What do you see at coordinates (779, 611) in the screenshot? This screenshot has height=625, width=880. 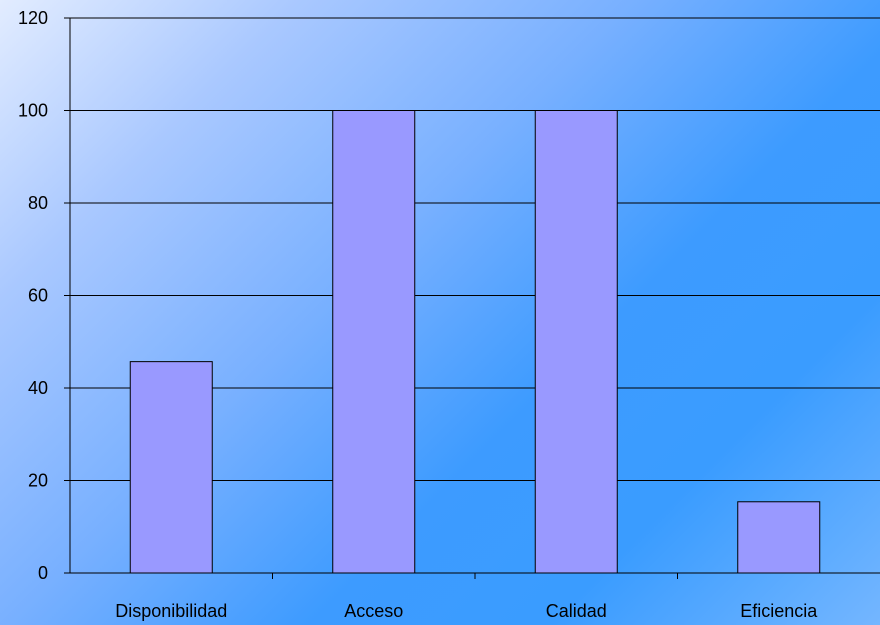 I see `x-tick-label: Eficiencia` at bounding box center [779, 611].